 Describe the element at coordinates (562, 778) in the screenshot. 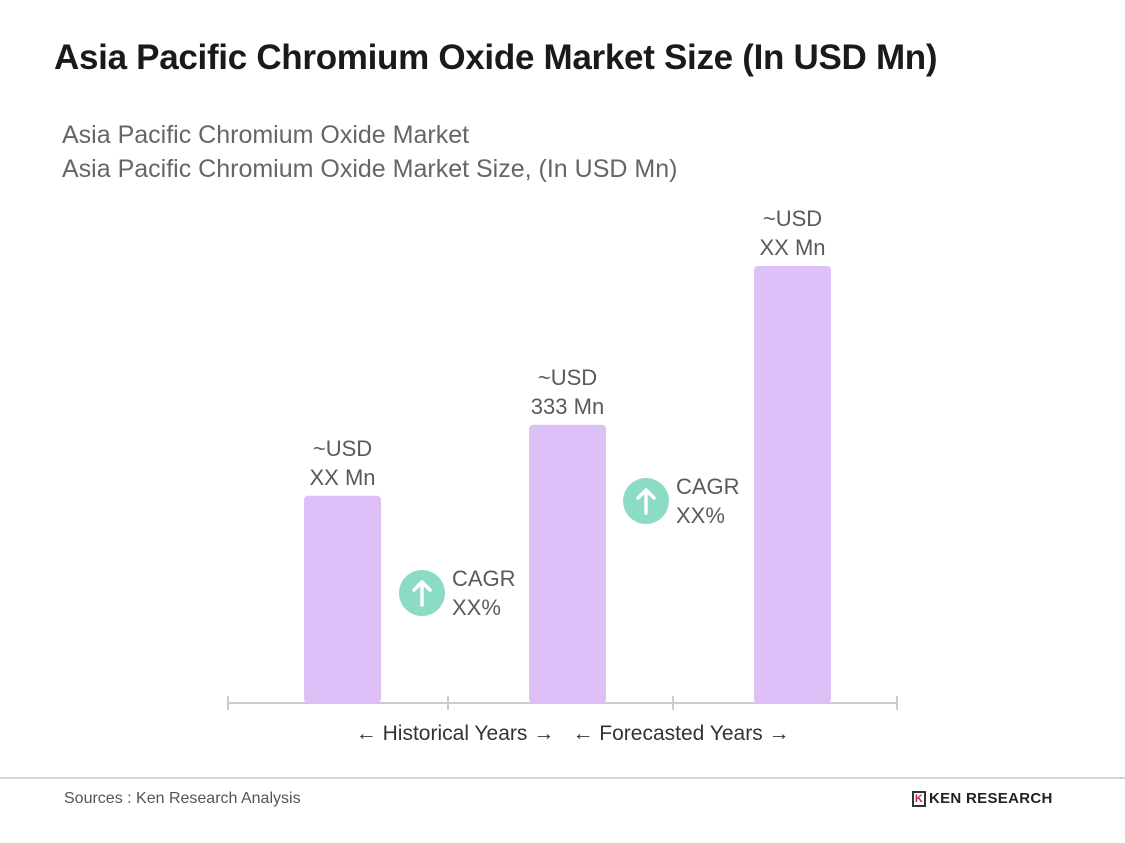

I see `footer-divider` at that location.